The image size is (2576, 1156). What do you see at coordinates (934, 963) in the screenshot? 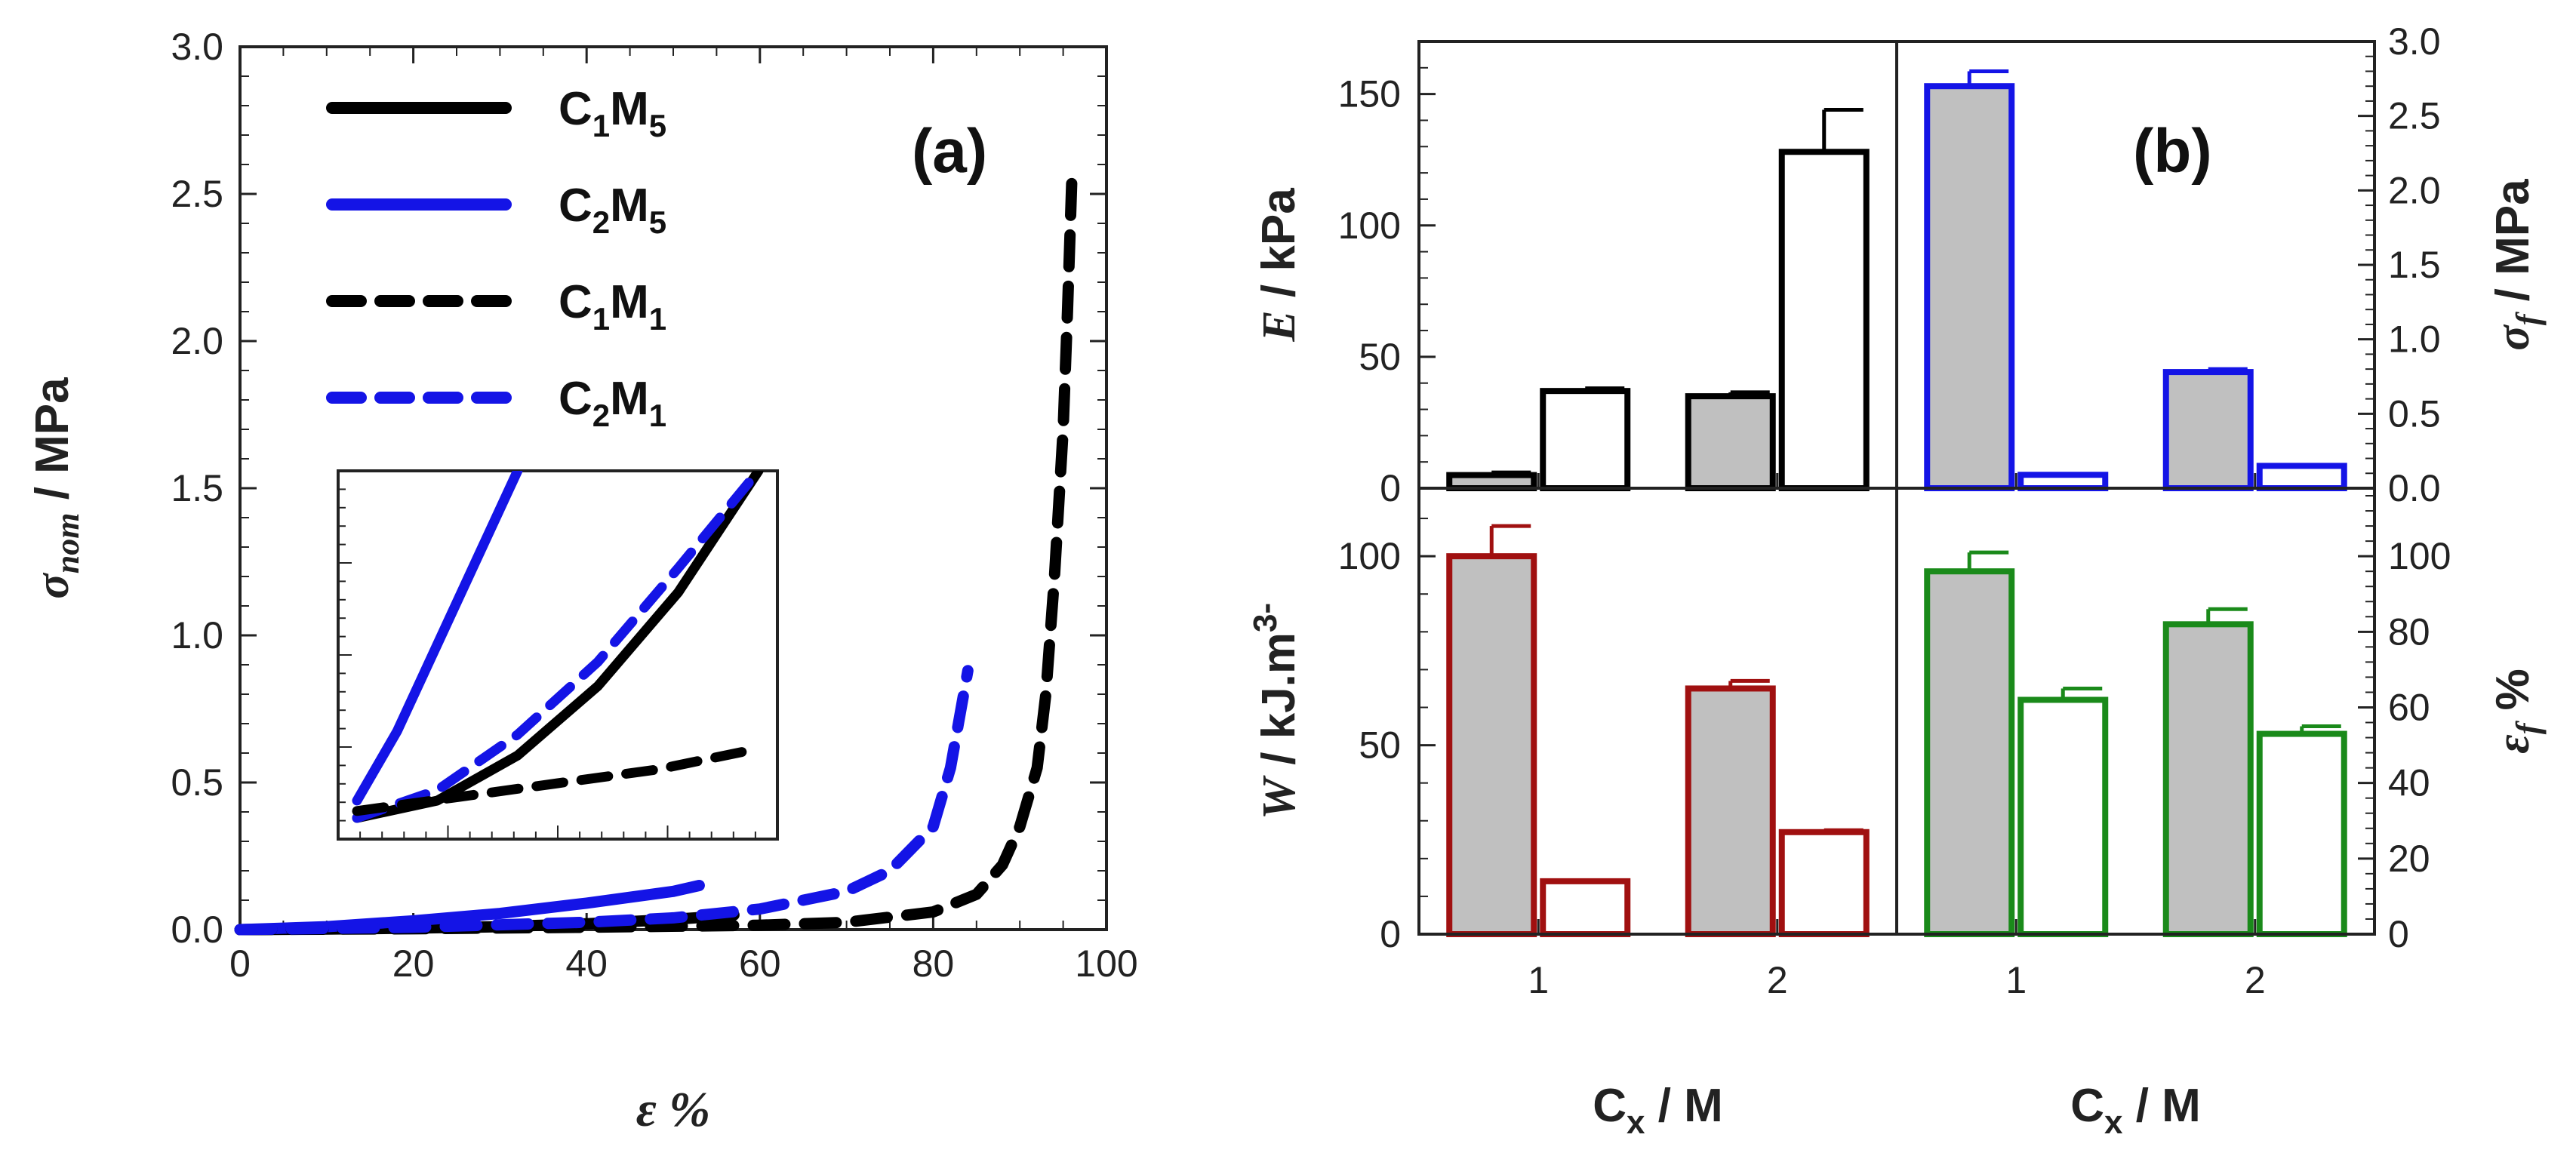
I see `x-tick-label: 80` at bounding box center [934, 963].